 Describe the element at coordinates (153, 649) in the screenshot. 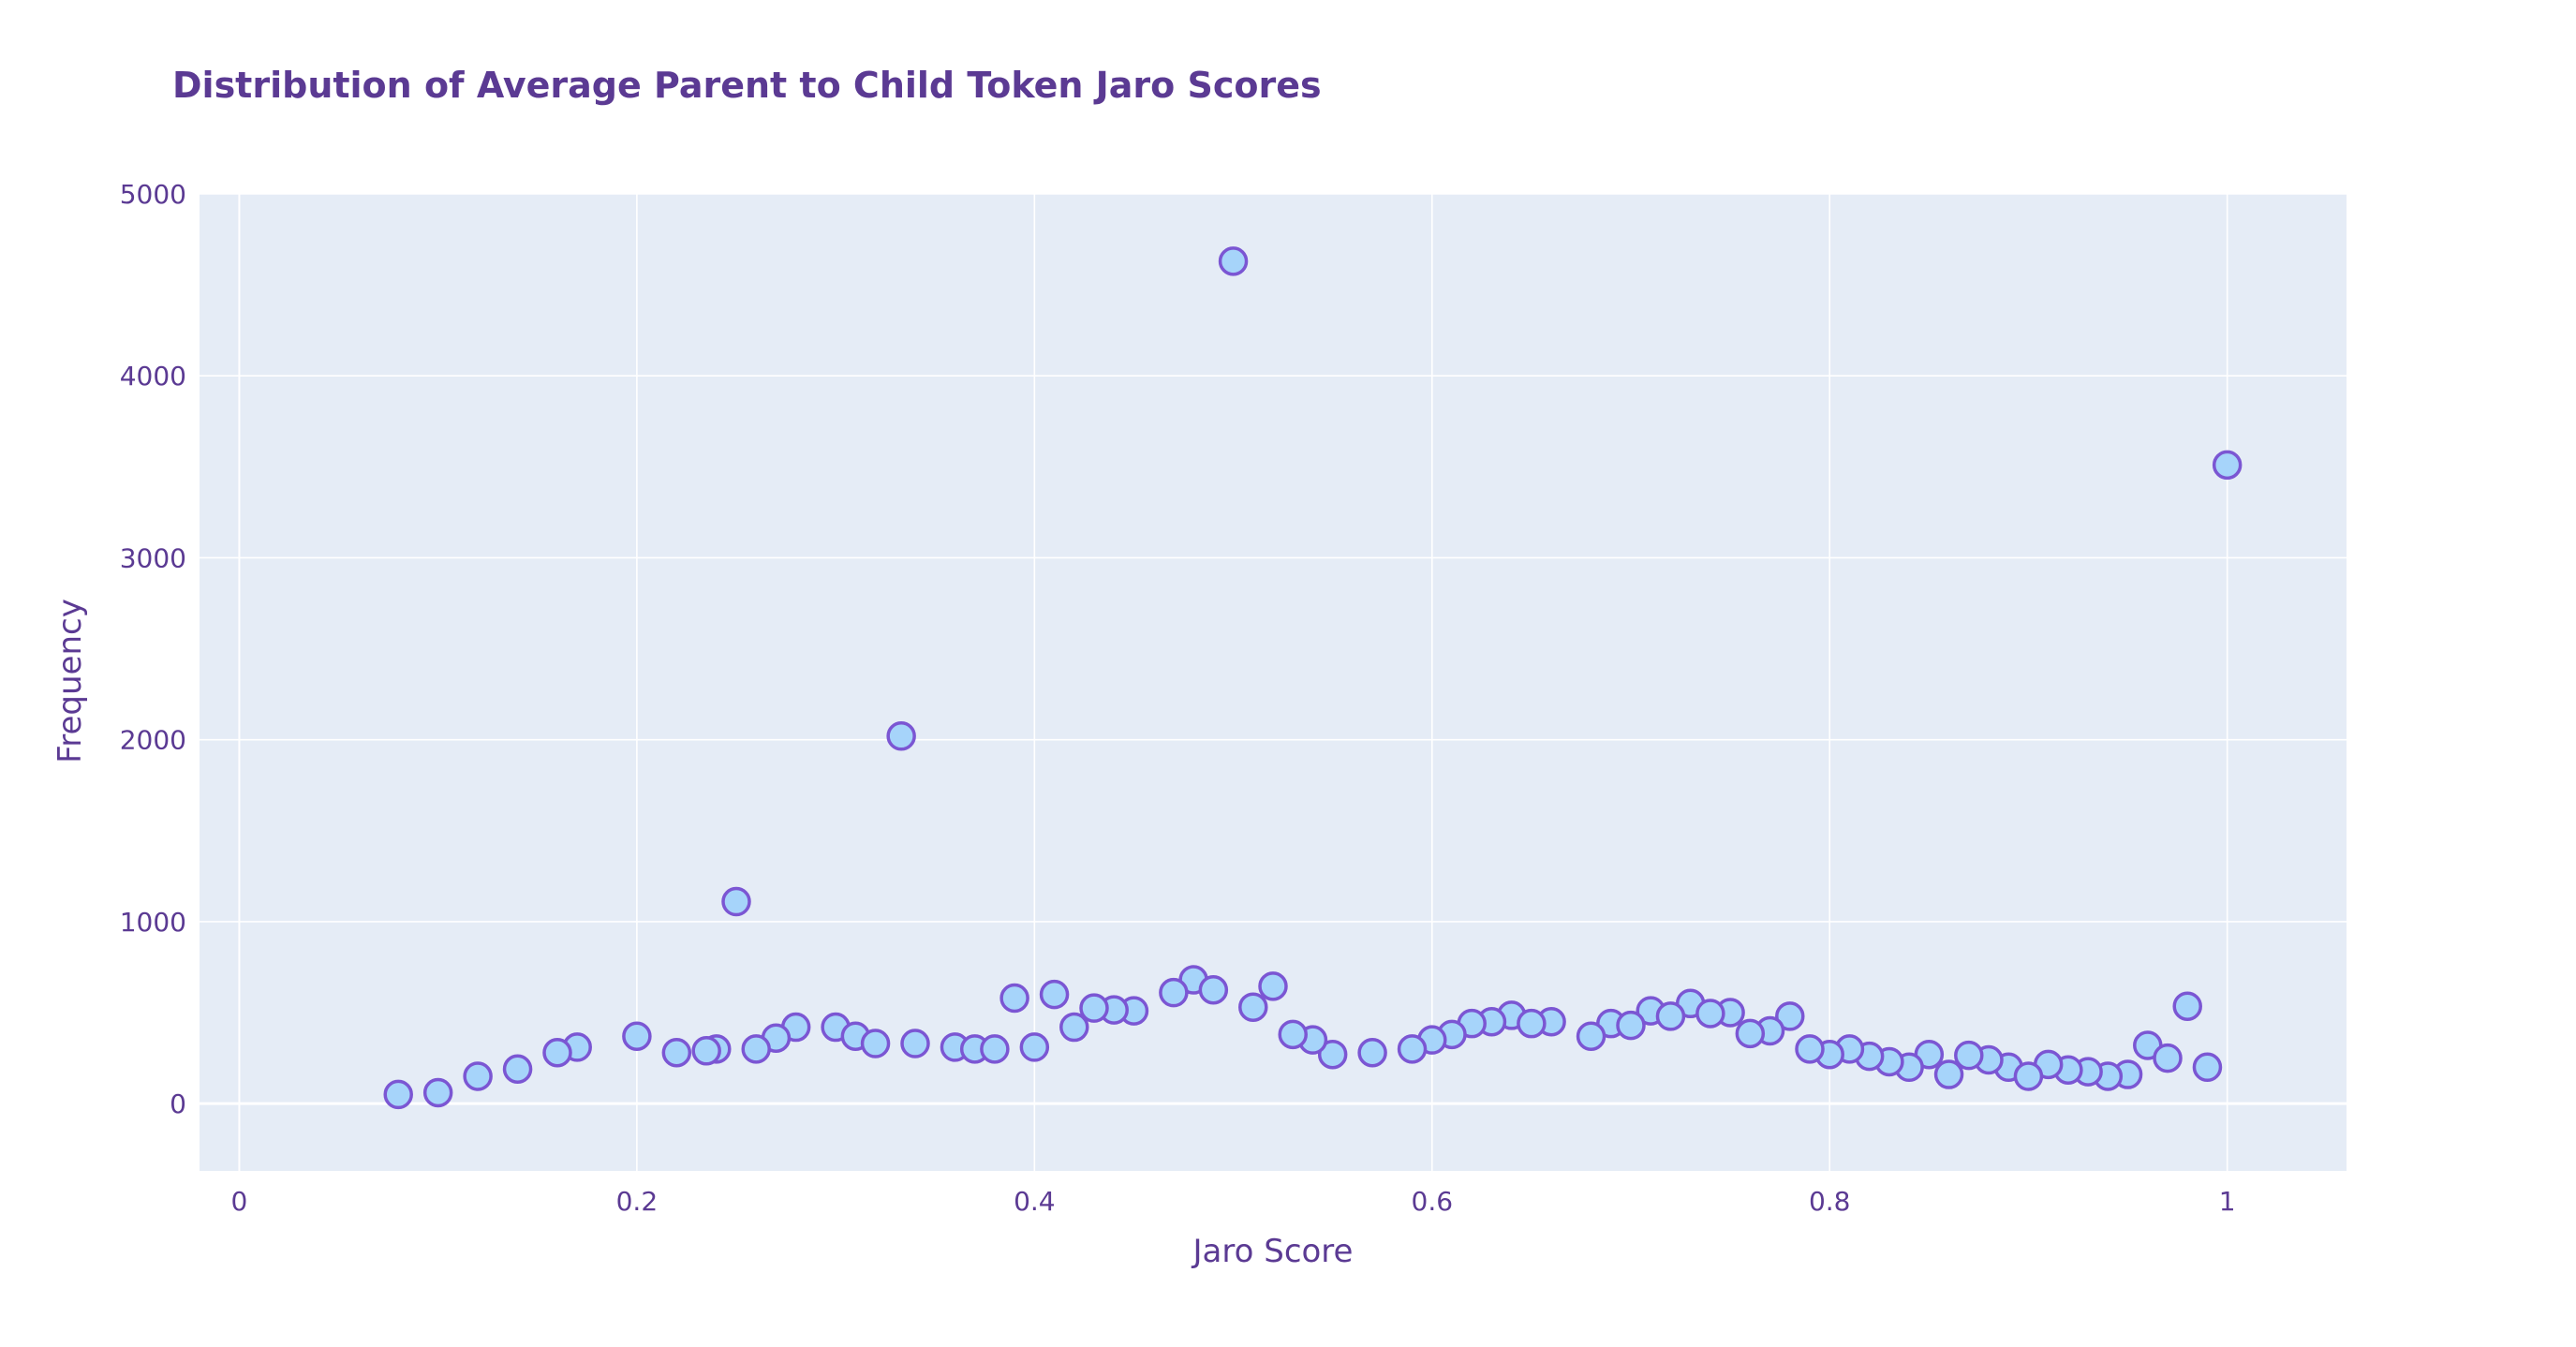

I see `y-tick-labels: 0 1000 2000 3000 4000 5000` at that location.